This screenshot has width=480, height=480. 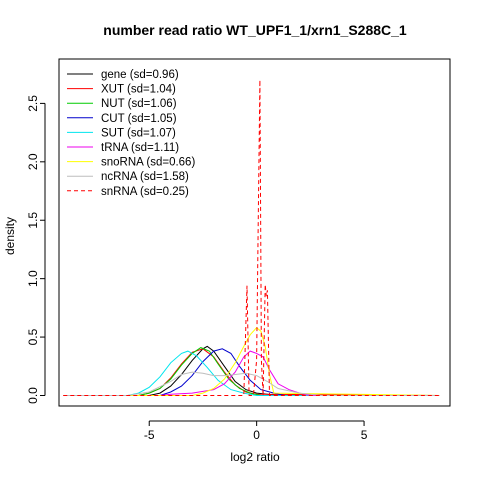 I want to click on x-tick-label-1: 0, so click(x=256, y=435).